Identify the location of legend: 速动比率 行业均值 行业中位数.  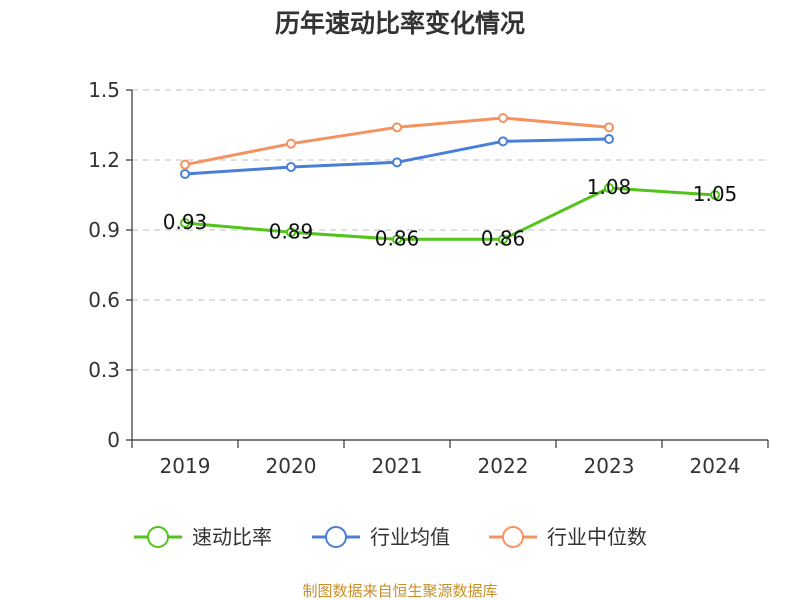
(390, 537).